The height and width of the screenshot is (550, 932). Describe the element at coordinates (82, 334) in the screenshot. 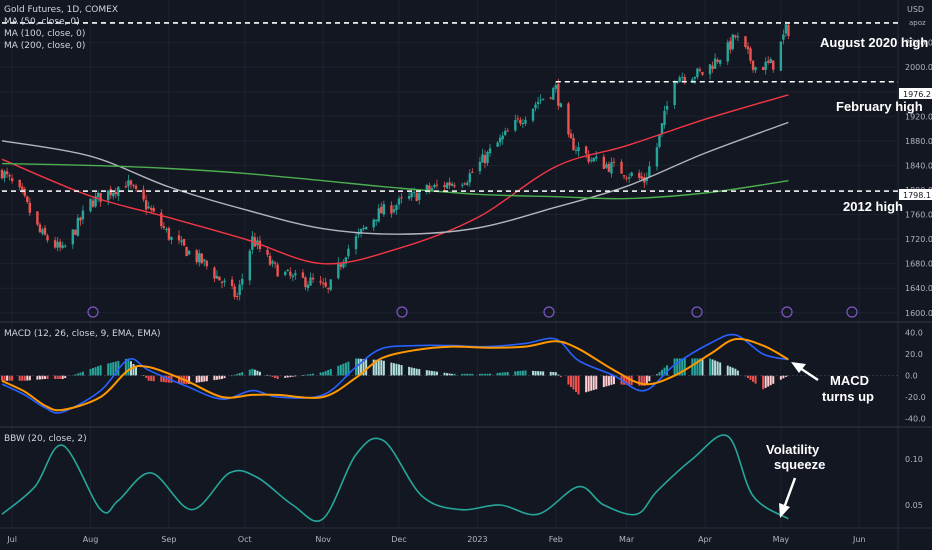

I see `macd-legend: MACD (12, 26, close, 9, EMA, EMA)` at that location.